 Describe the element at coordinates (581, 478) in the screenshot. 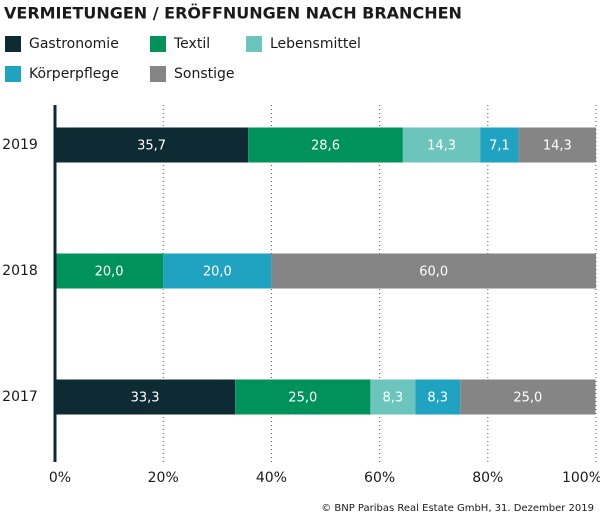

I see `x-tick-label: 100%` at that location.